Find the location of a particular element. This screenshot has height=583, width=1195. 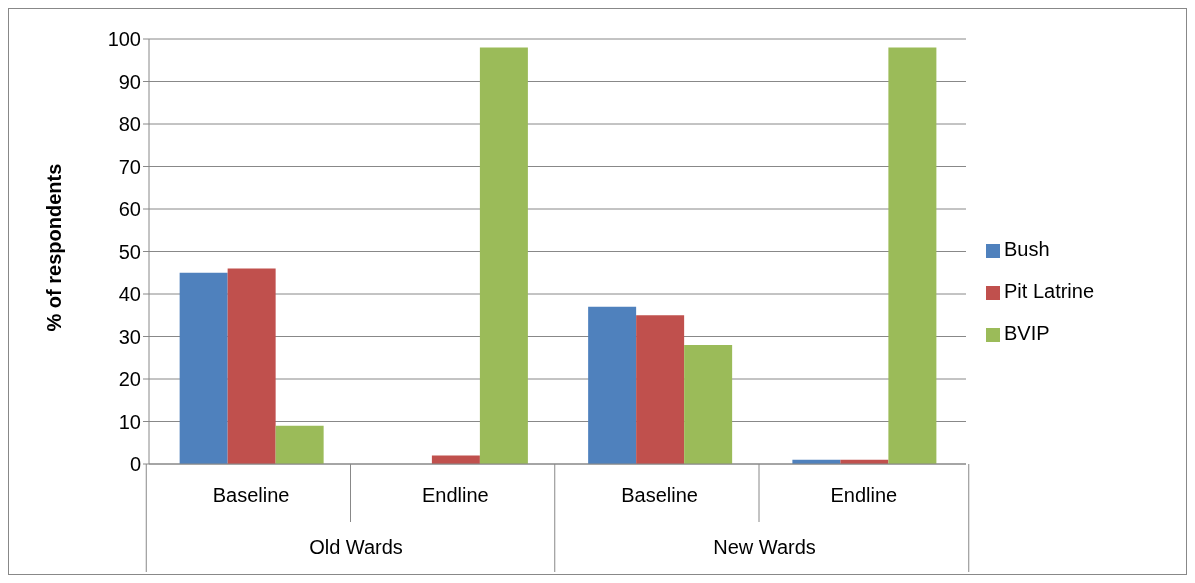

y-tick-label: 30 is located at coordinates (129, 336).